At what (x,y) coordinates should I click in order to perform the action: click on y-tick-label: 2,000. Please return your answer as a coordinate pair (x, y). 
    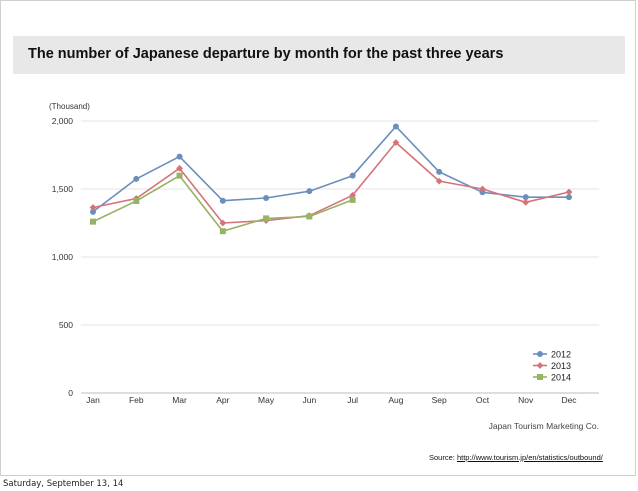
    Looking at the image, I should click on (63, 121).